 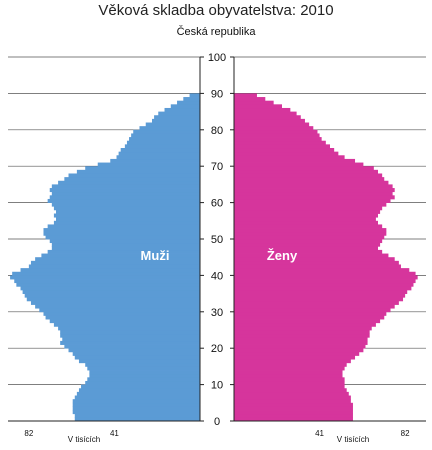 I want to click on x-tick-left-41: 41, so click(x=114, y=433).